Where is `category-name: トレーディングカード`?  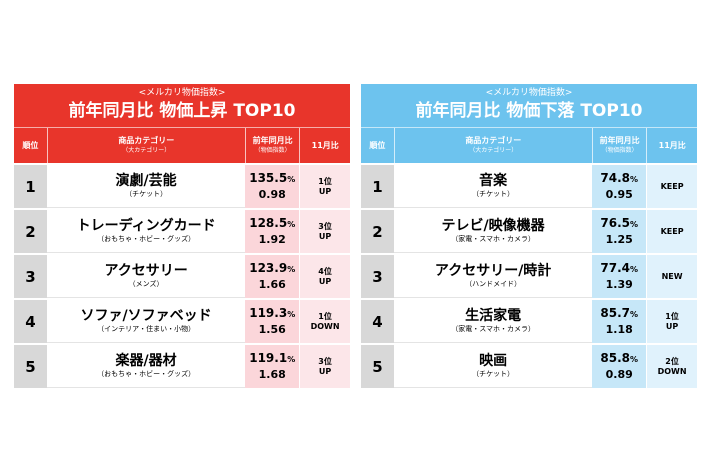 category-name: トレーディングカード is located at coordinates (146, 226).